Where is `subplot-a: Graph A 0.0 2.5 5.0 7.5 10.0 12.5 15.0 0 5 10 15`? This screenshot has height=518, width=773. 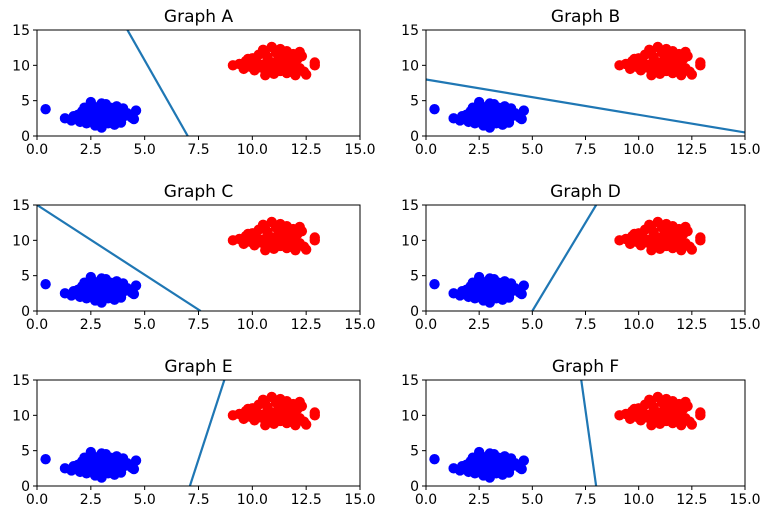 subplot-a: Graph A 0.0 2.5 5.0 7.5 10.0 12.5 15.0 0 5 10 15 is located at coordinates (193, 82).